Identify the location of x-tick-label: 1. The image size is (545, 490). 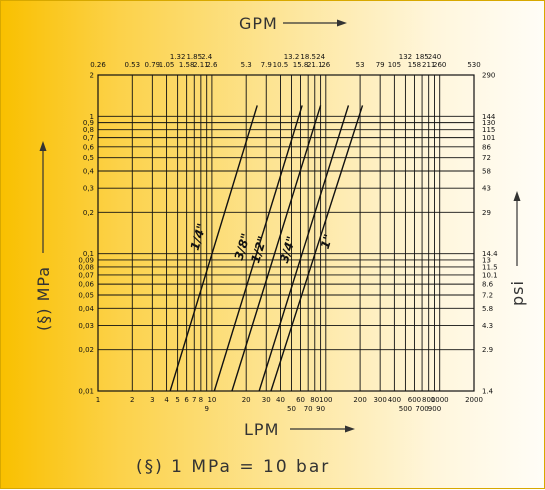
(98, 400).